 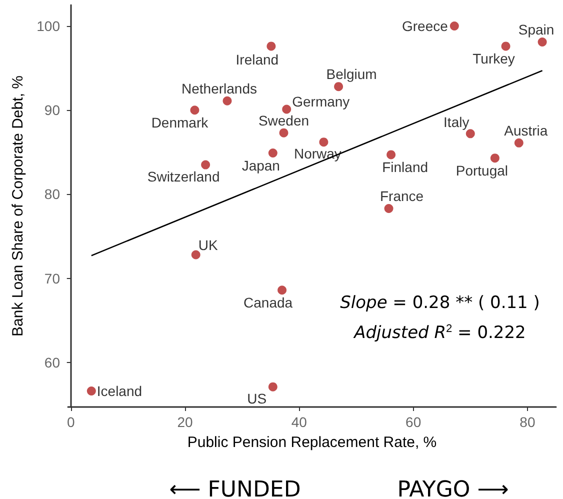 What do you see at coordinates (52, 362) in the screenshot?
I see `y-tick-label: 60` at bounding box center [52, 362].